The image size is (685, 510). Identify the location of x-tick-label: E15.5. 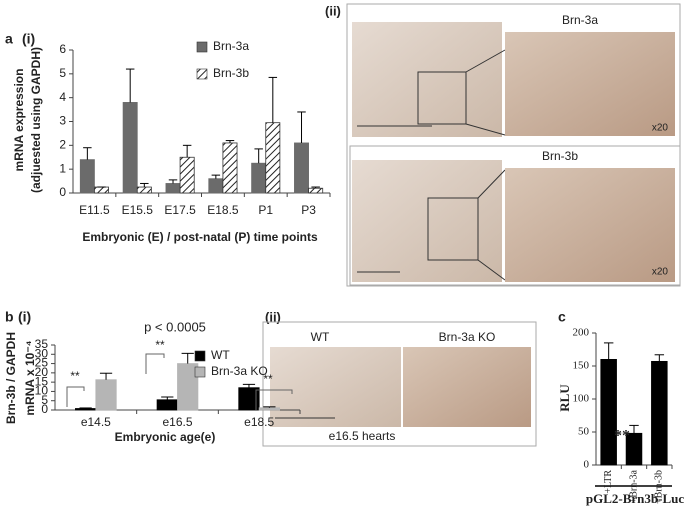
(138, 210).